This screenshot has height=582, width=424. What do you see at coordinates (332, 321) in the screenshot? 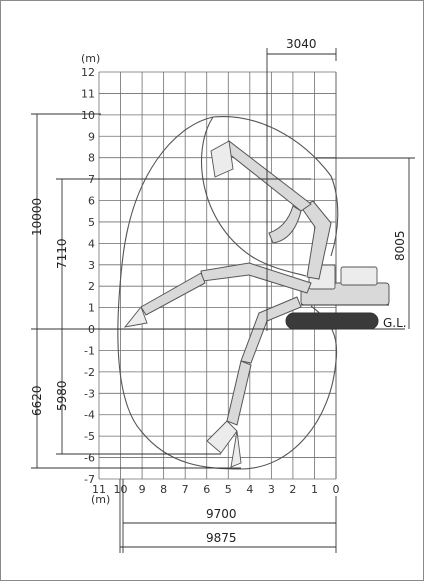
I see `crawler-track` at bounding box center [332, 321].